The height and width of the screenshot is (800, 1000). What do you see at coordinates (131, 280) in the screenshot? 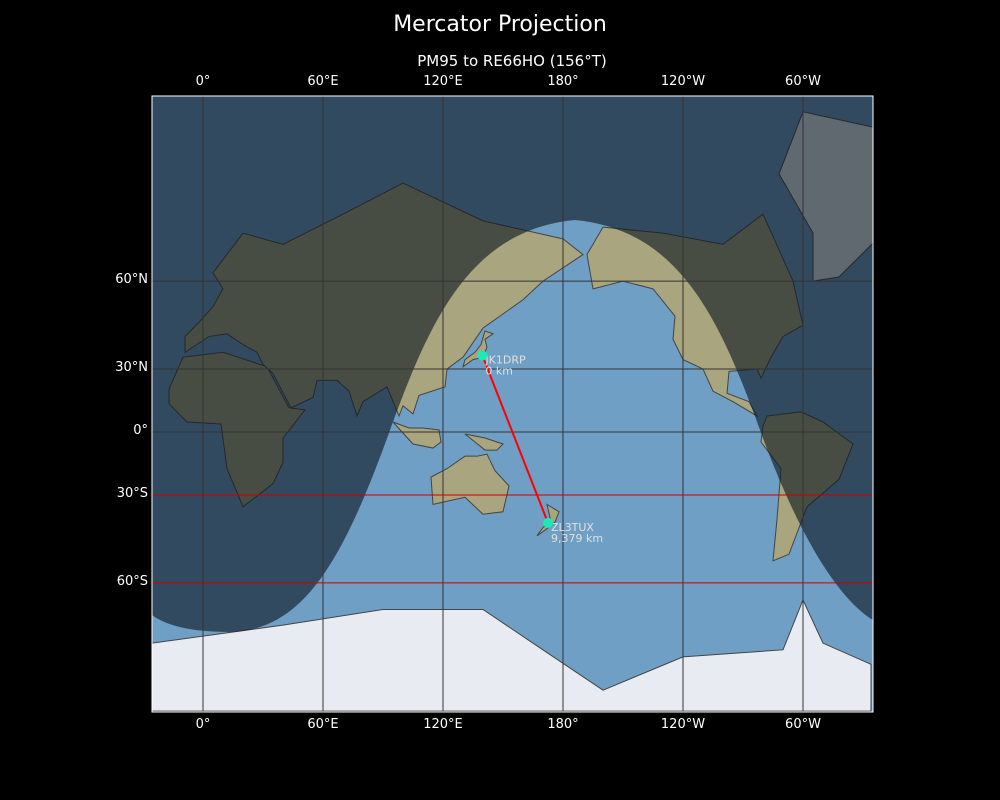
I see `lat-tick-label: 60°N` at bounding box center [131, 280].